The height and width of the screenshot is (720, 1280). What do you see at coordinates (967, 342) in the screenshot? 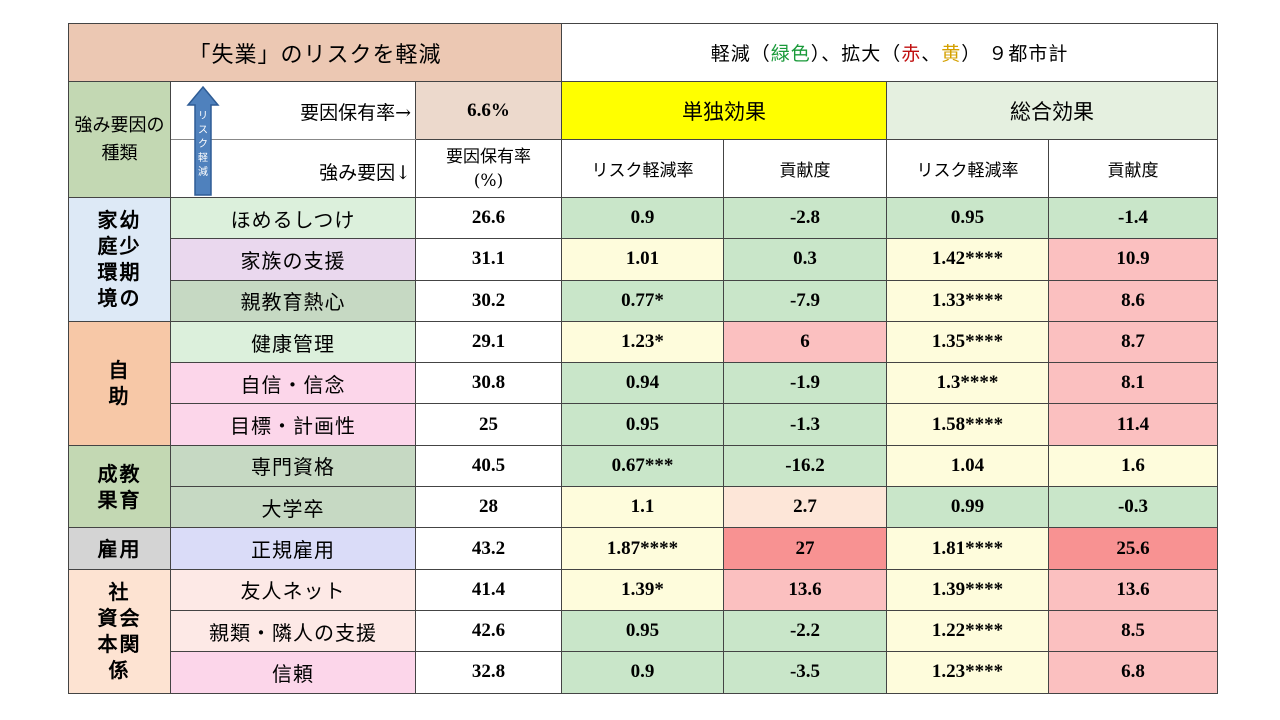
I see `total-risk-rate: 1.35****` at bounding box center [967, 342].